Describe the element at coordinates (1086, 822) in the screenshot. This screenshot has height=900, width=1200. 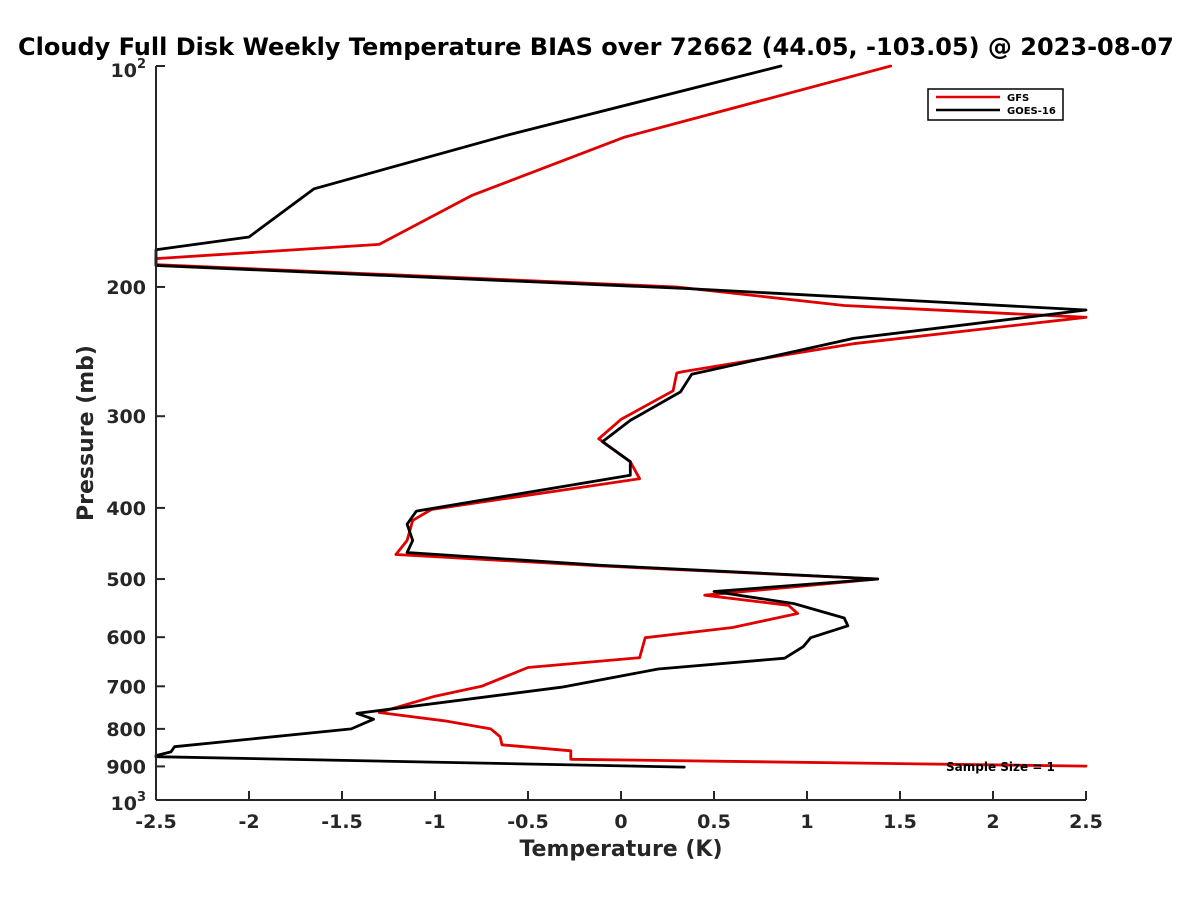
I see `x-tick-label: 2.5` at that location.